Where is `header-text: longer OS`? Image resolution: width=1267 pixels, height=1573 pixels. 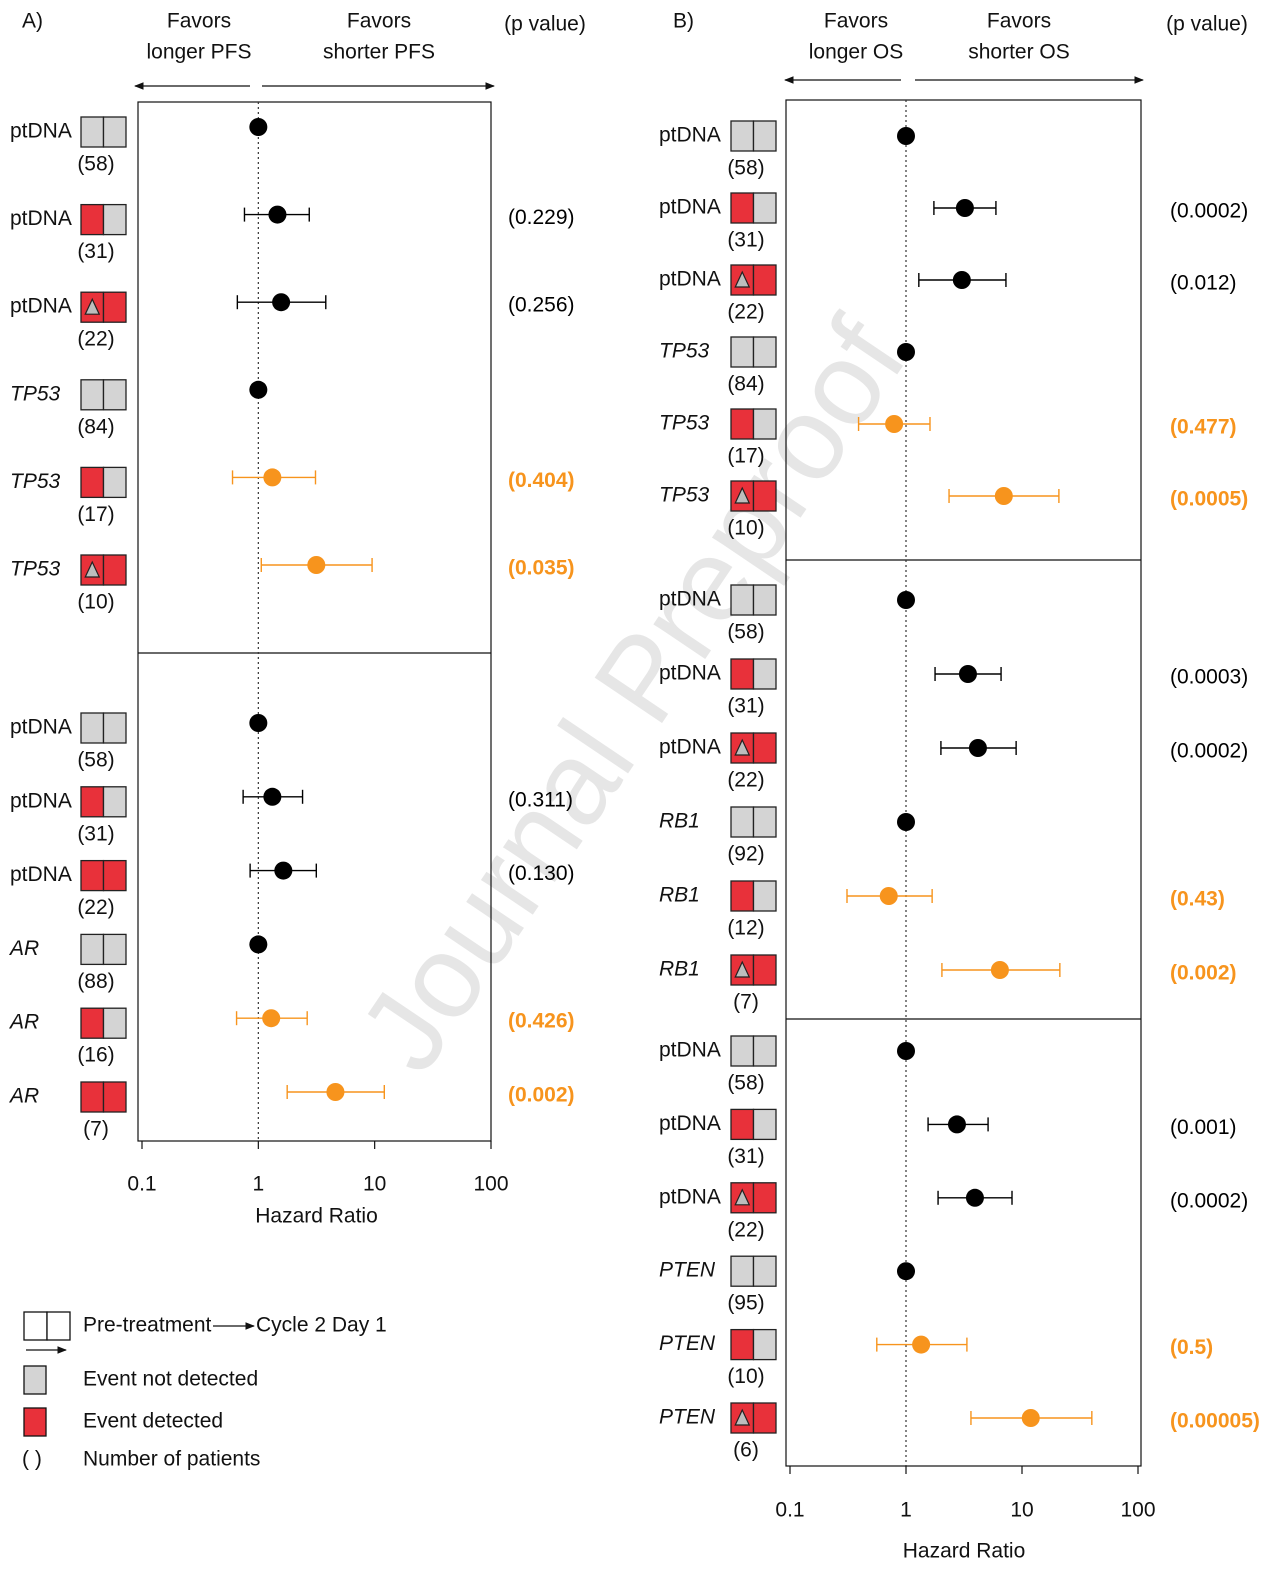
header-text: longer OS is located at coordinates (856, 52).